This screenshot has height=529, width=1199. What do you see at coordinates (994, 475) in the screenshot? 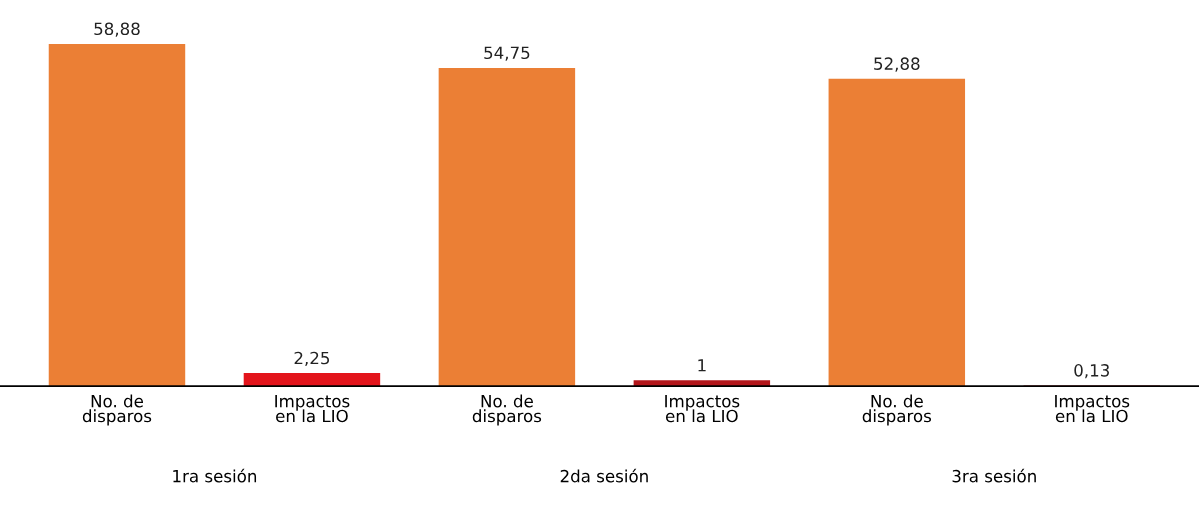
I see `text: 3ra sesión` at bounding box center [994, 475].